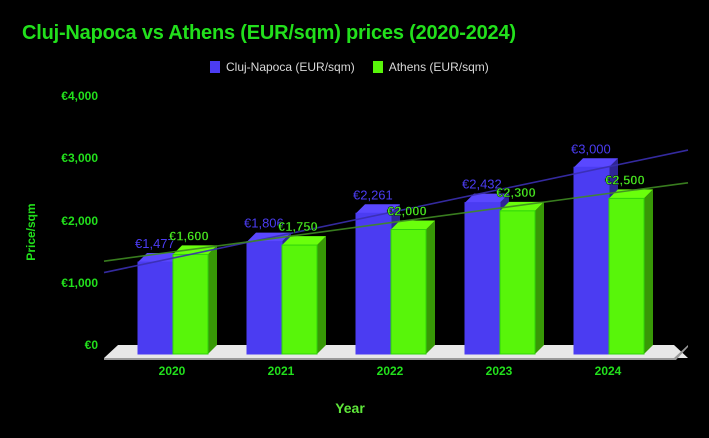  I want to click on legend-item-cluj: Cluj-Napoca (EUR/sqm), so click(282, 67).